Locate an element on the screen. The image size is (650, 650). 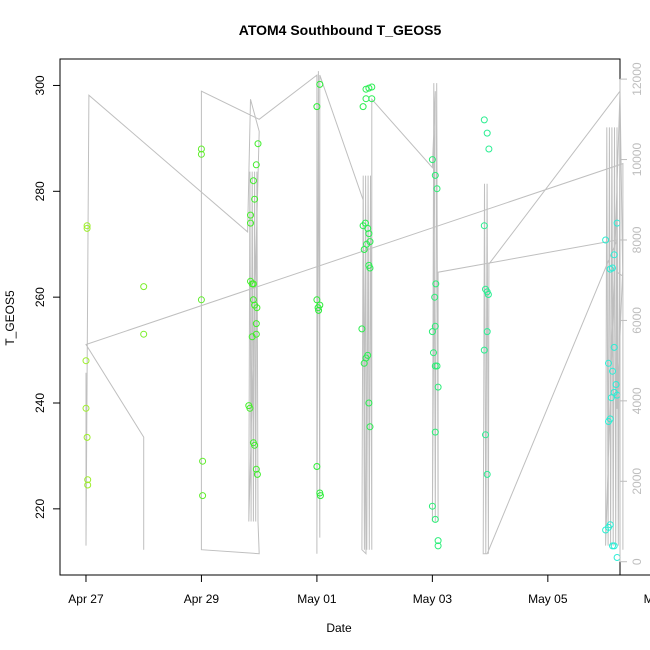
right-y-tick-label: 6000 is located at coordinates (637, 320).